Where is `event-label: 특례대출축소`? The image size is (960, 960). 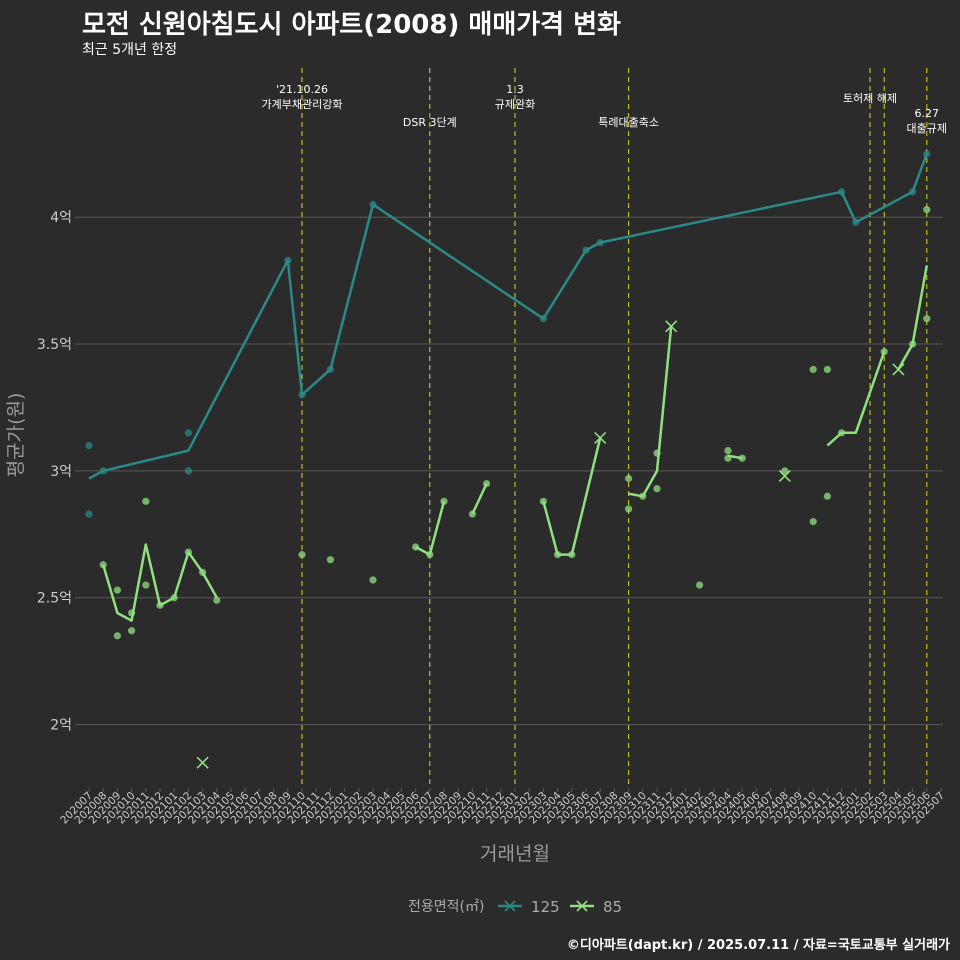
event-label: 특례대출축소 is located at coordinates (628, 122).